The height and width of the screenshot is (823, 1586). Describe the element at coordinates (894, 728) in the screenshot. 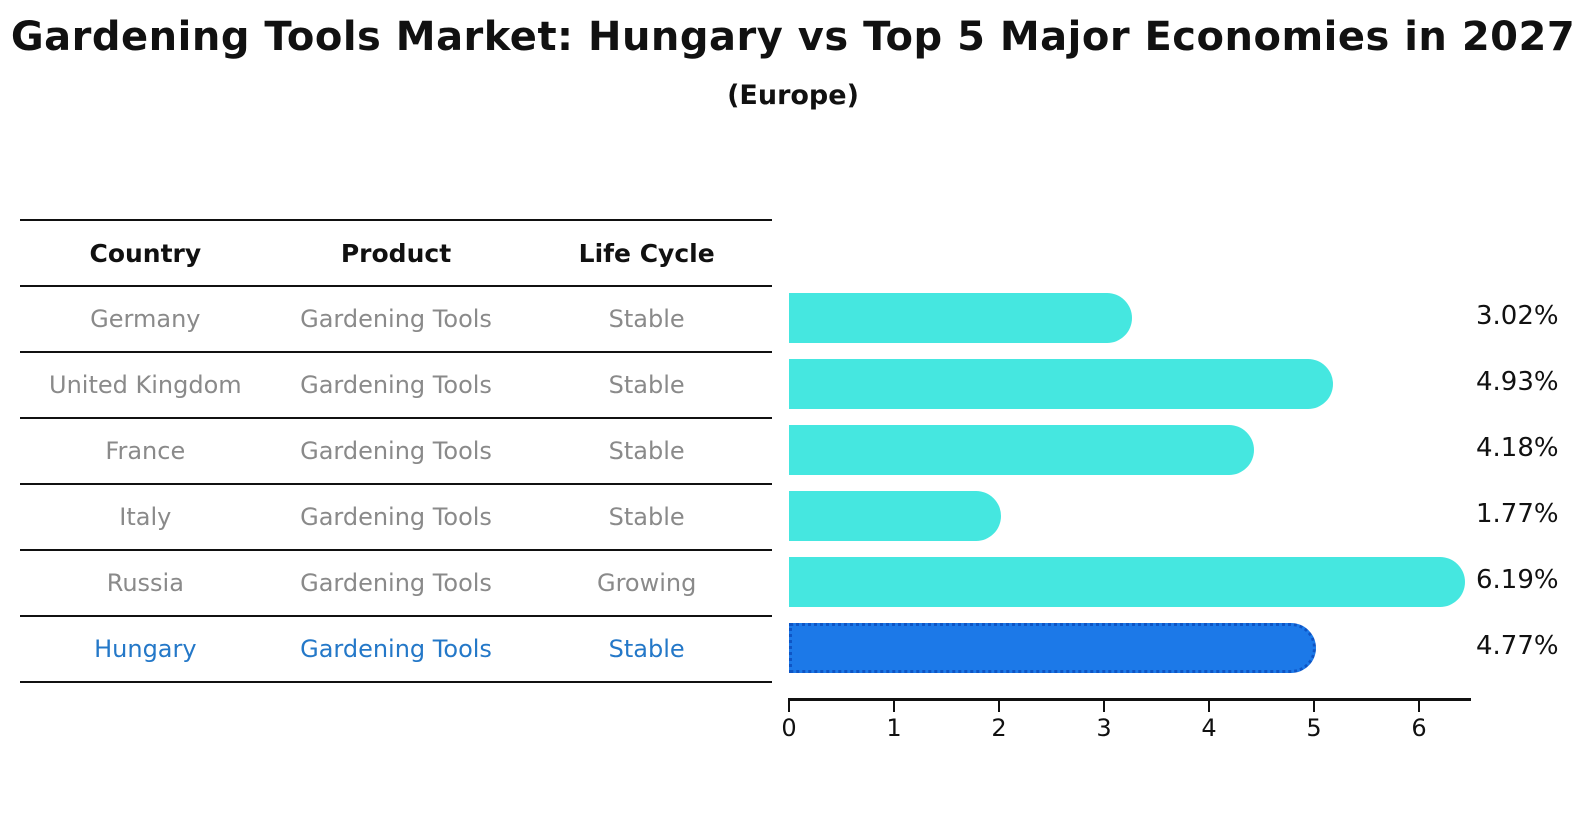

I see `x-axis-tick-label: 1` at that location.